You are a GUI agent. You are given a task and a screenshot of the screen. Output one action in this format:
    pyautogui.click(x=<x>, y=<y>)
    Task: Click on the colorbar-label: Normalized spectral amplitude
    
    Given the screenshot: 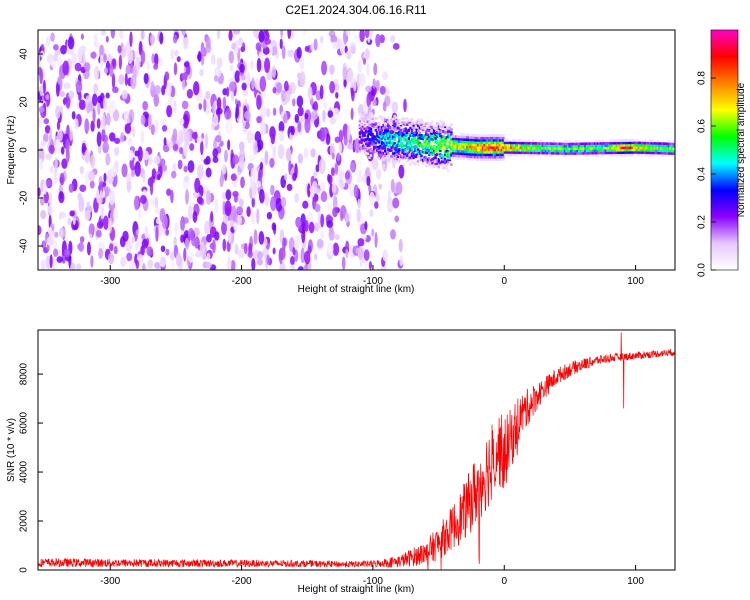 What is the action you would take?
    pyautogui.click(x=741, y=149)
    